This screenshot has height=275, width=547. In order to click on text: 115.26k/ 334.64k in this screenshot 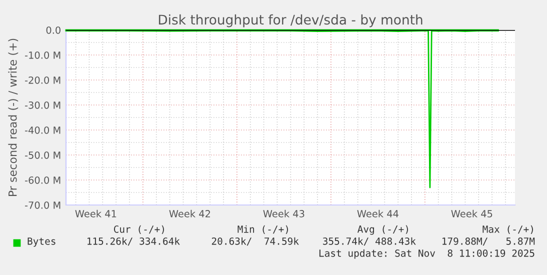, I will do `click(134, 241)`.